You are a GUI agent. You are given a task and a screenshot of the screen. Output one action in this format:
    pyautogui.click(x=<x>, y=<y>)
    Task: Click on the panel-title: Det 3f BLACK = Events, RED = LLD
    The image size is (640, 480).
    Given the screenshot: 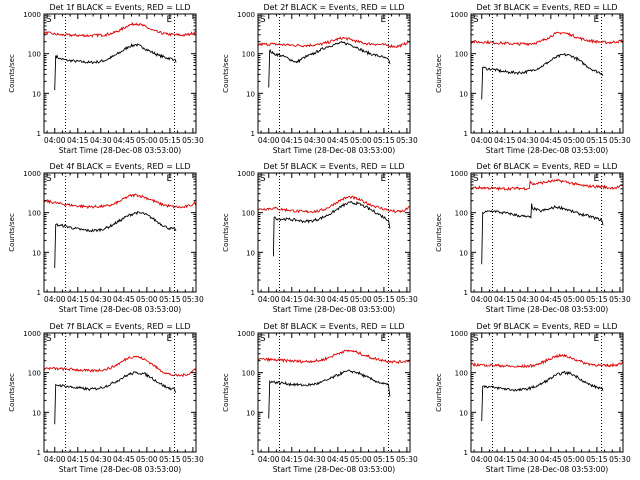 What is the action you would take?
    pyautogui.click(x=546, y=7)
    